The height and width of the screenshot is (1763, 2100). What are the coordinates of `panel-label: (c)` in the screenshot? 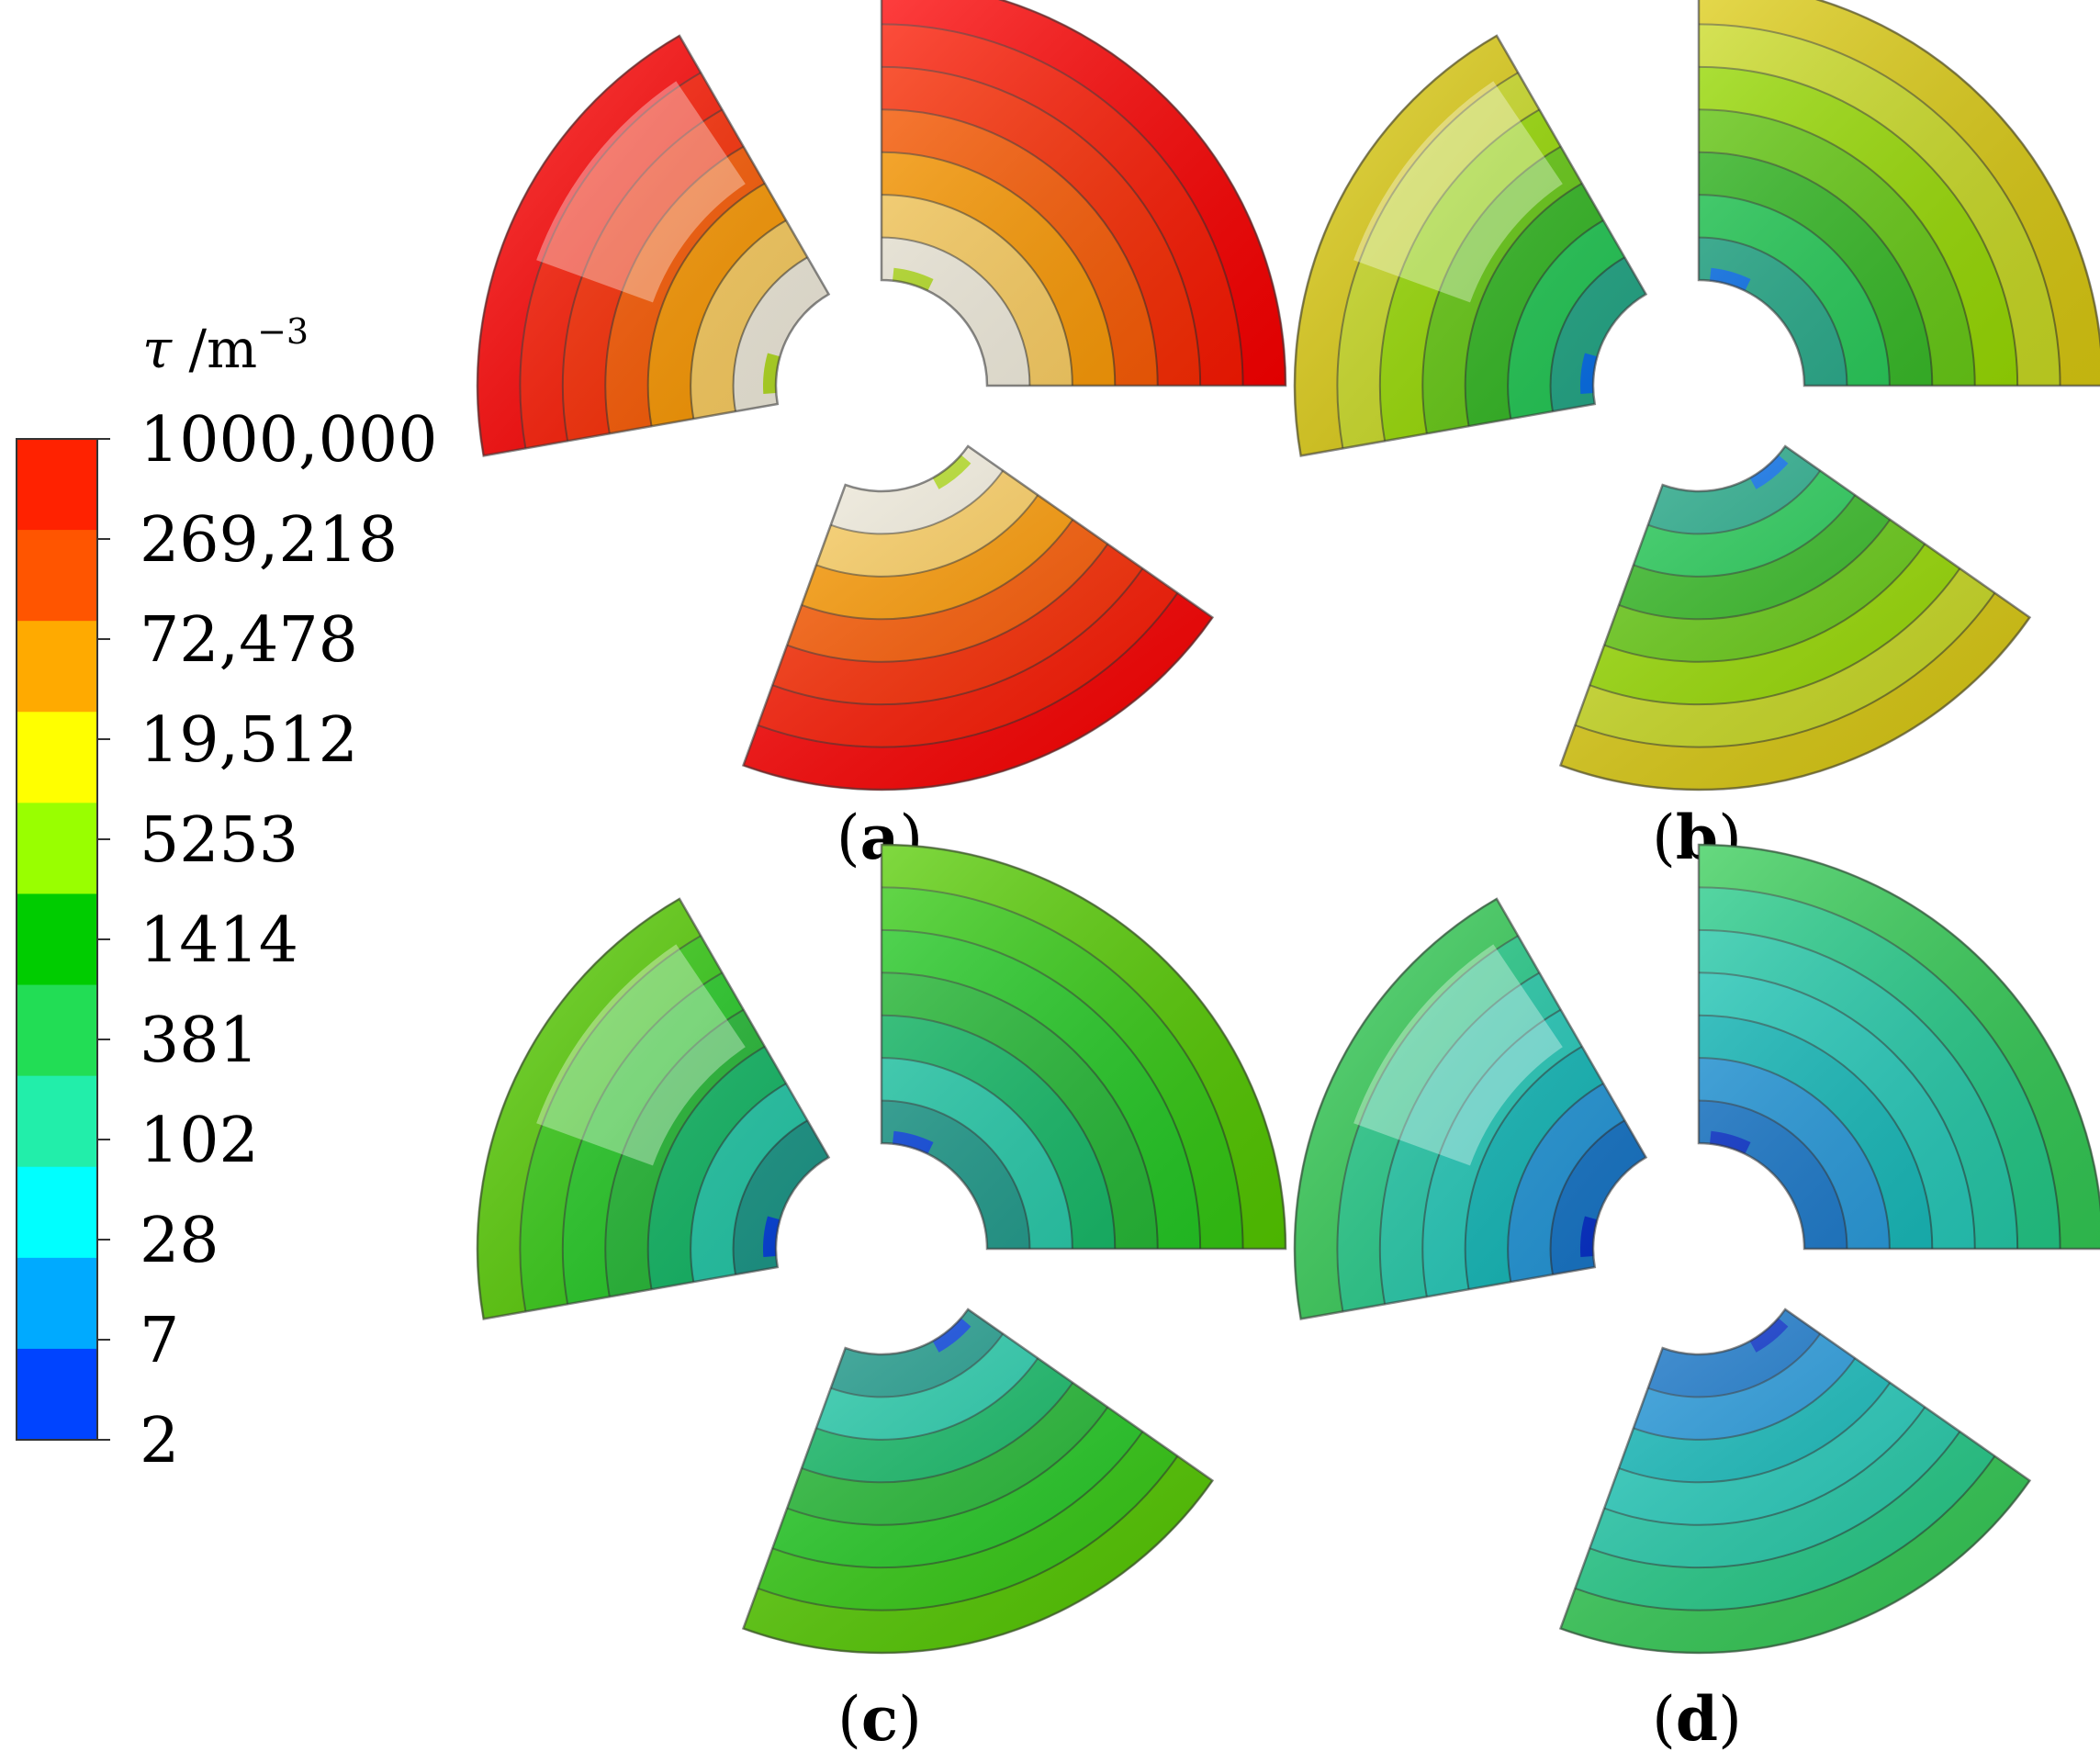 It's located at (879, 1719).